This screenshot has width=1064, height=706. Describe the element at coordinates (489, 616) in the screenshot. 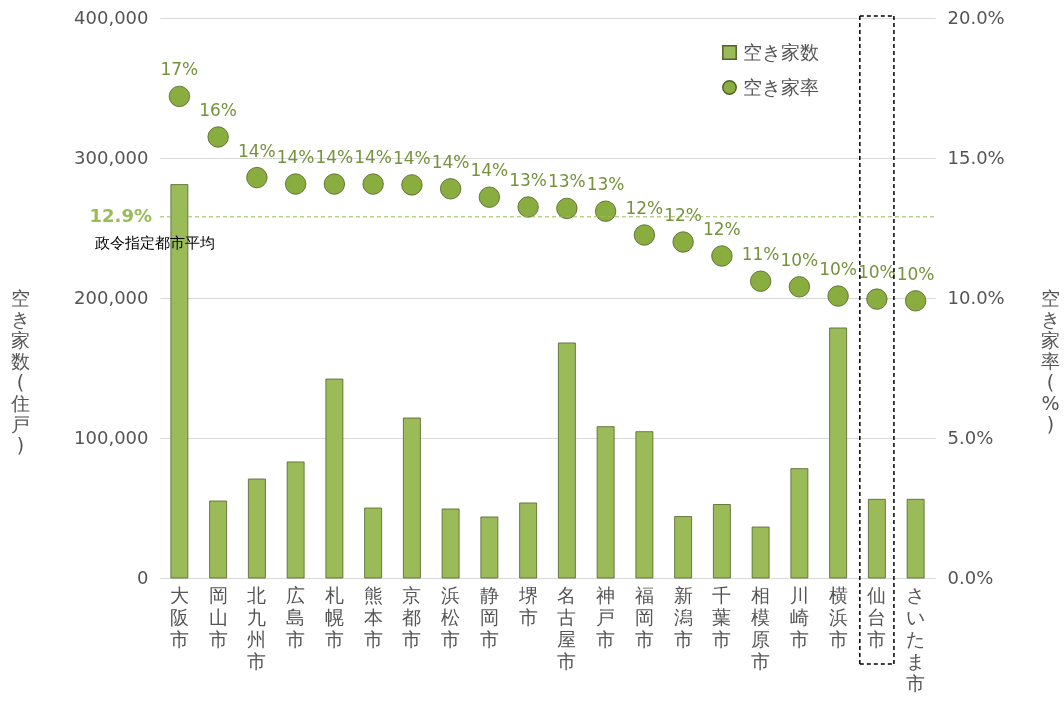

I see `x-tick-label: 静岡市` at that location.